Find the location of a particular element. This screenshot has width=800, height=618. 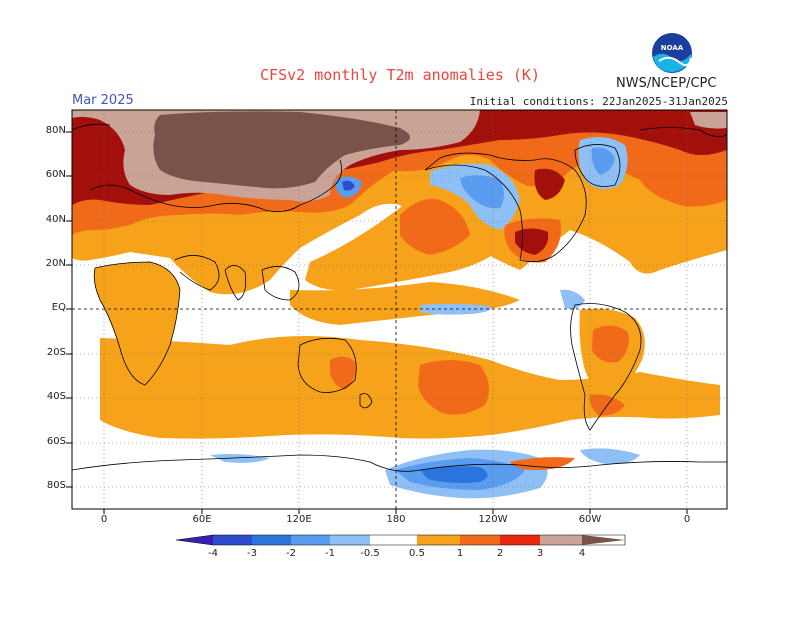

colorbar-label: -2 is located at coordinates (291, 553).